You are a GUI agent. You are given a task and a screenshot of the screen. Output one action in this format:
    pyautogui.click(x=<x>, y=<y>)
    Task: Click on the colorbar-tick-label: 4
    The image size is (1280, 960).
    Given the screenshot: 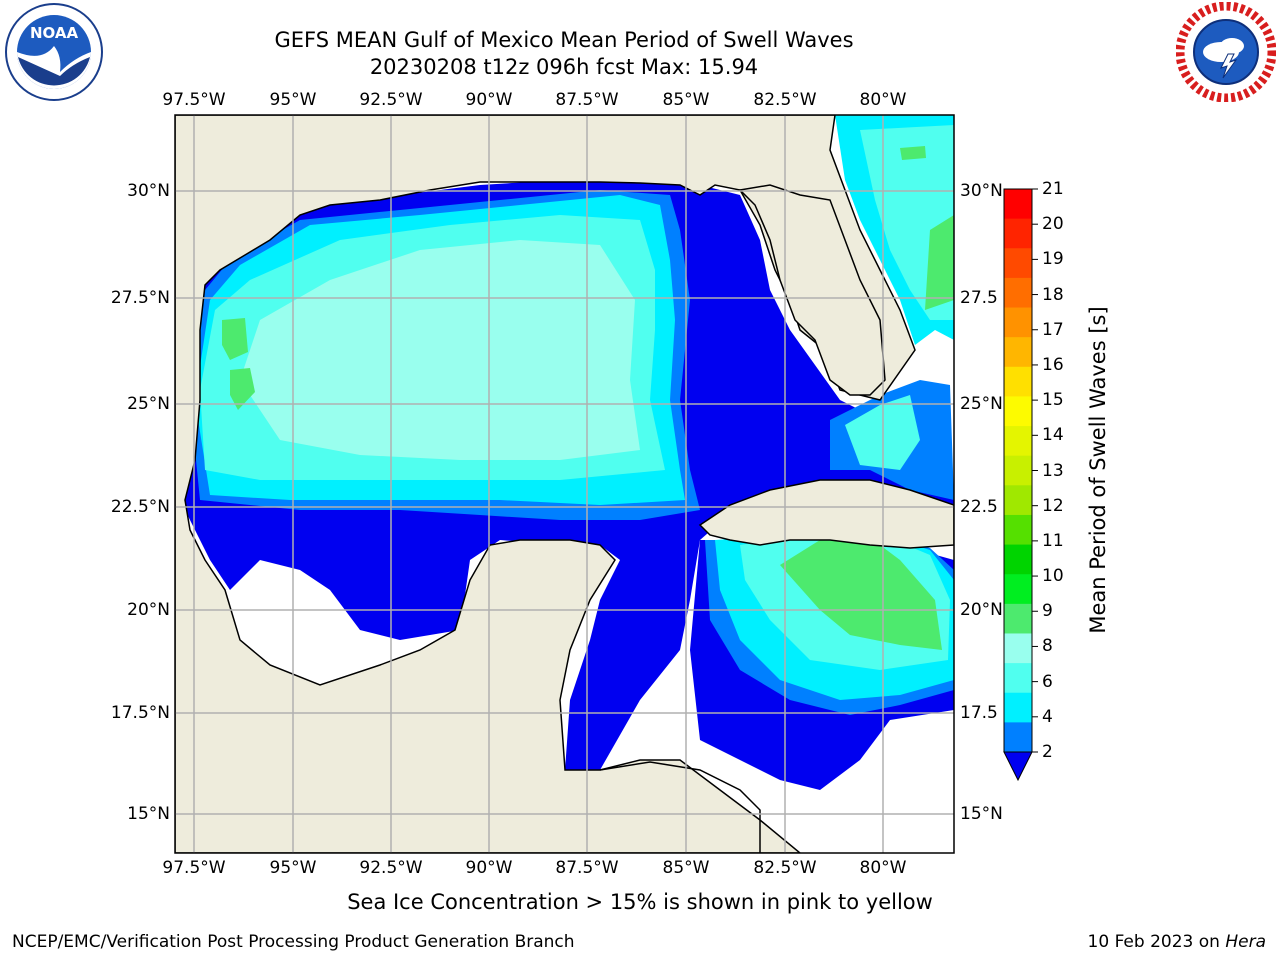 What is the action you would take?
    pyautogui.click(x=1047, y=716)
    